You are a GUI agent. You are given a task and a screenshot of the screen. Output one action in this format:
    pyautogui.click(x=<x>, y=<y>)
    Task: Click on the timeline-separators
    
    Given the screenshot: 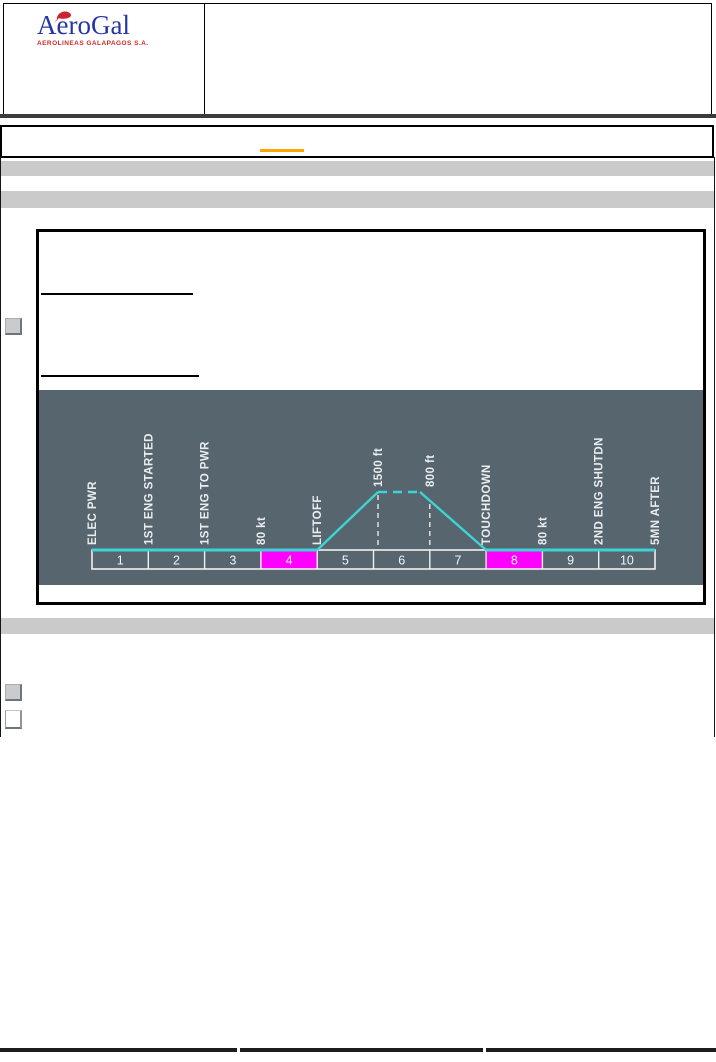 What is the action you would take?
    pyautogui.click(x=373, y=559)
    